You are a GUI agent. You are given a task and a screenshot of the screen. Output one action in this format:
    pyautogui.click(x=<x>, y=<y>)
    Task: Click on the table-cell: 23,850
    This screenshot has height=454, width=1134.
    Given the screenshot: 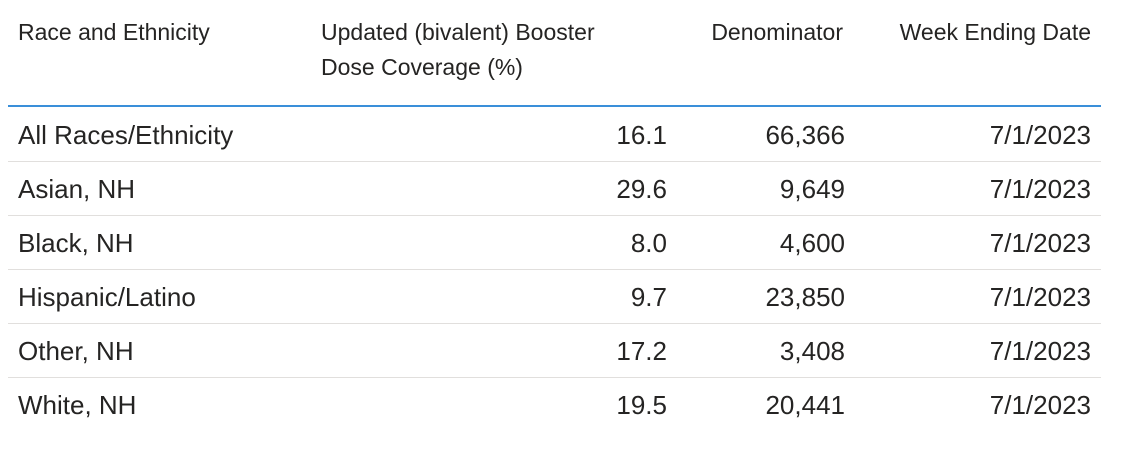 What is the action you would take?
    pyautogui.click(x=805, y=297)
    